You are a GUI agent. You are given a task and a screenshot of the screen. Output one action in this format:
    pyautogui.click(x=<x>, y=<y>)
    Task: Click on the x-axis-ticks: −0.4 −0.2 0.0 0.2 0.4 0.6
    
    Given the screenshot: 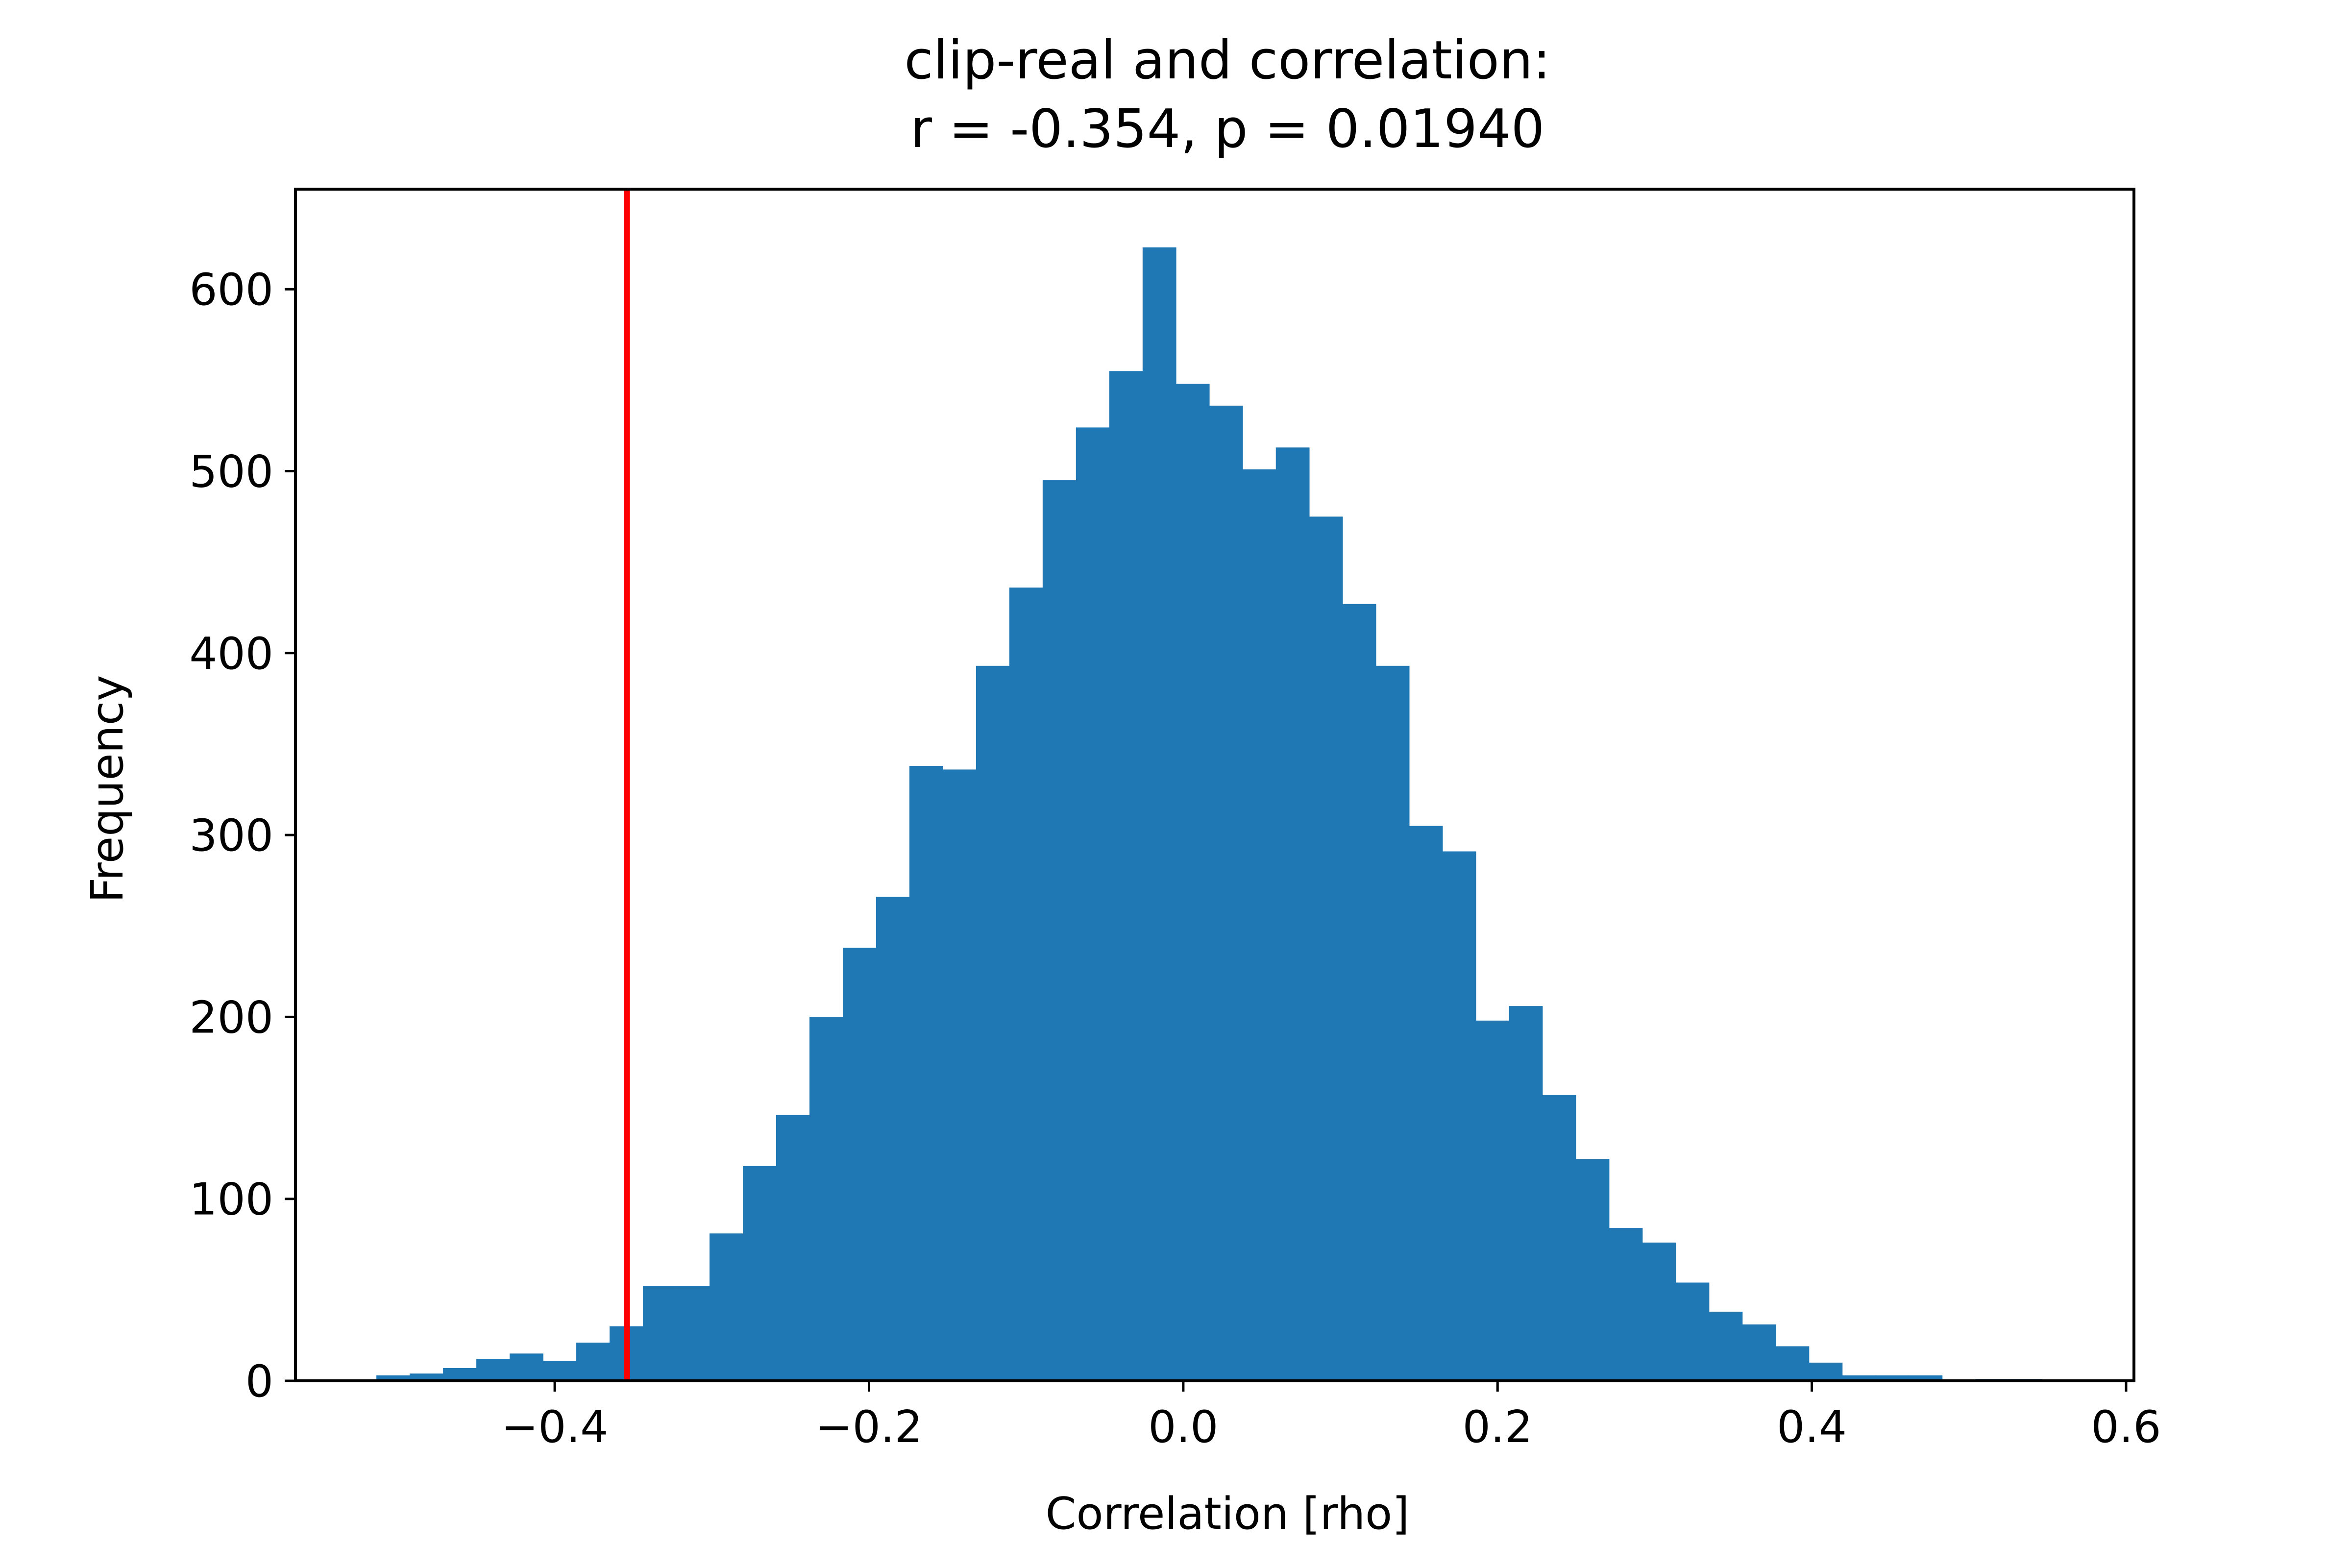 What is the action you would take?
    pyautogui.click(x=1331, y=1417)
    